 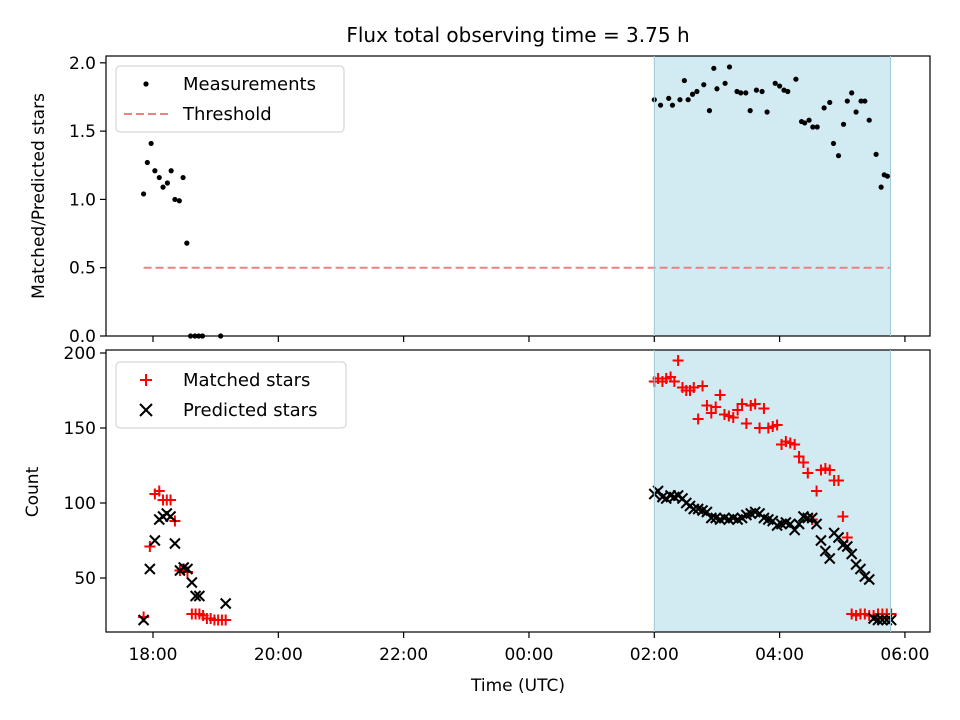 I want to click on top-ytick-label: 1.0, so click(x=82, y=200).